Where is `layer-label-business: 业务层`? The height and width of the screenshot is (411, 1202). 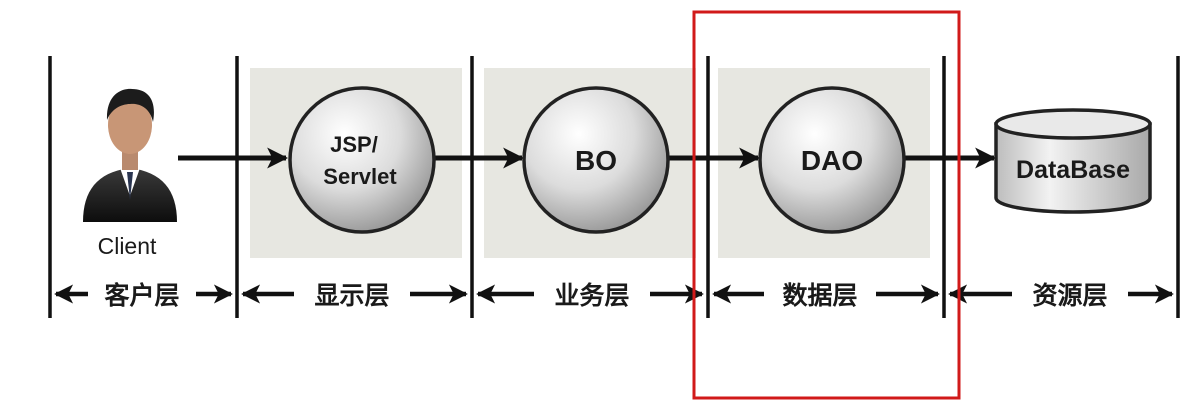 layer-label-business: 业务层 is located at coordinates (591, 295).